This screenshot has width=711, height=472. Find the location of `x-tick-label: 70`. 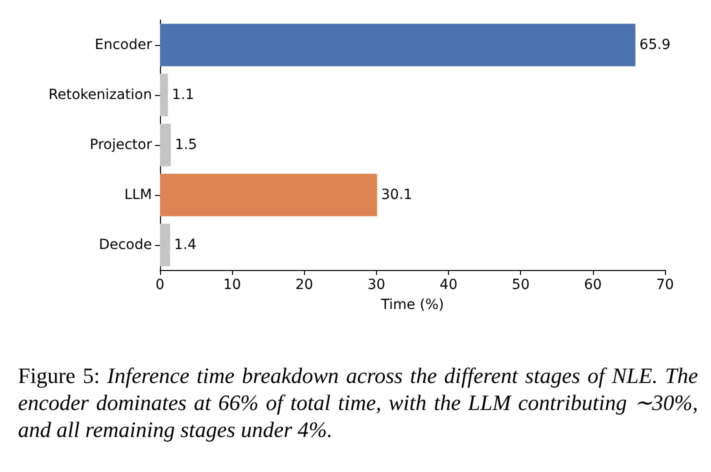

x-tick-label: 70 is located at coordinates (665, 285).